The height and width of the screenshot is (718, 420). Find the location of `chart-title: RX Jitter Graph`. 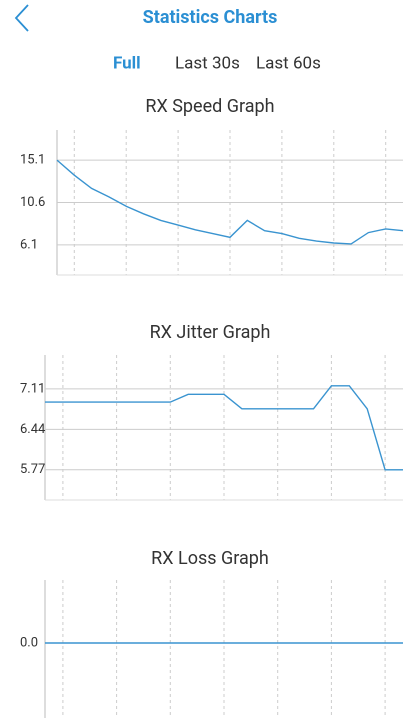

chart-title: RX Jitter Graph is located at coordinates (210, 332).